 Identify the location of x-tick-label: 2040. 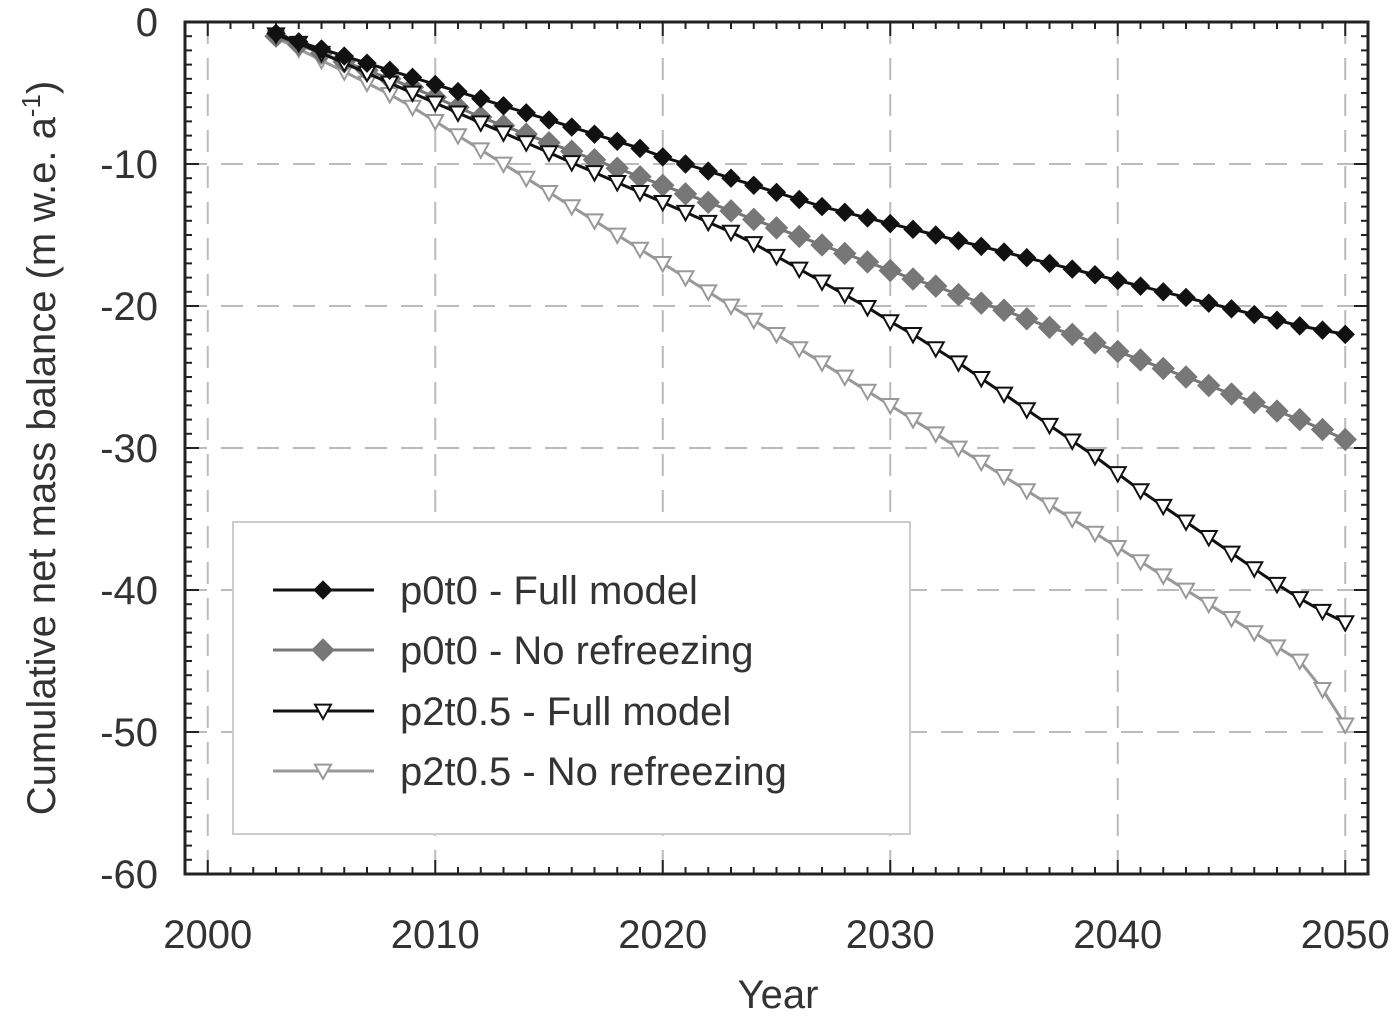
(1117, 935).